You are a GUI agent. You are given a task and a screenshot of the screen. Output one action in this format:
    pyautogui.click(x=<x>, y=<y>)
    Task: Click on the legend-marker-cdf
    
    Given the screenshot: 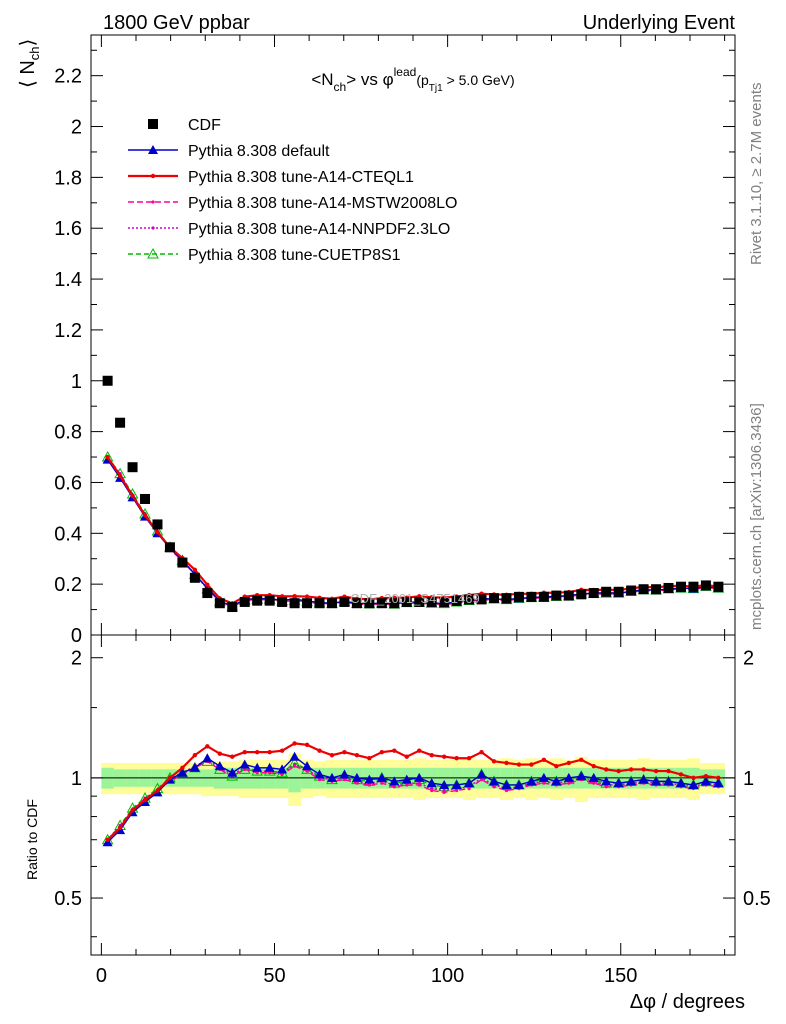 What is the action you would take?
    pyautogui.click(x=153, y=124)
    